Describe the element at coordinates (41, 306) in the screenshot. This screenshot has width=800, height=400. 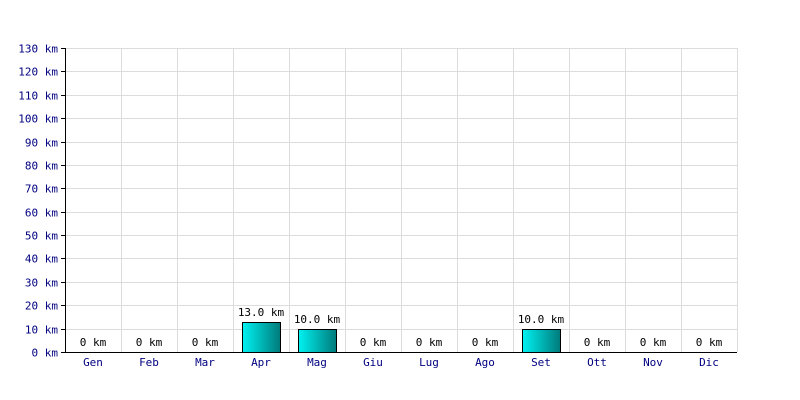
I see `y-tick-label: 20 km` at that location.